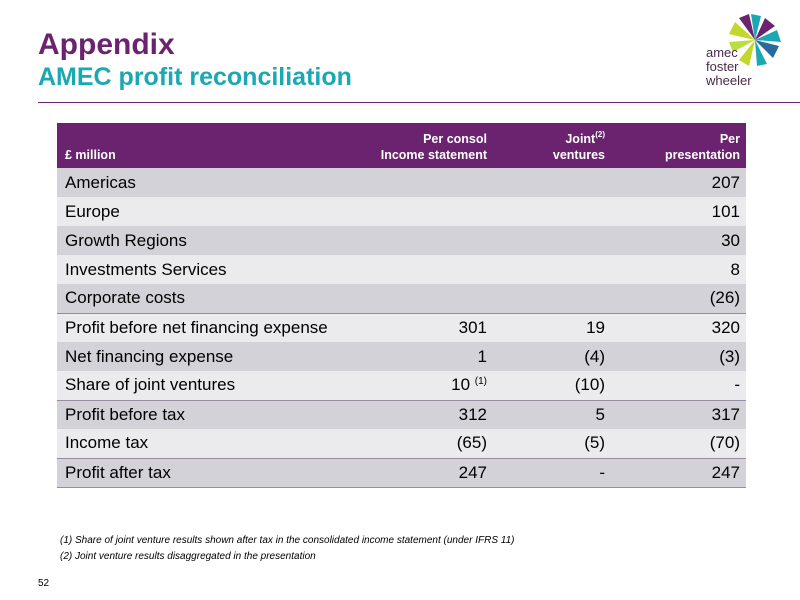 Image resolution: width=800 pixels, height=600 pixels. I want to click on header-units: £ million, so click(90, 155).